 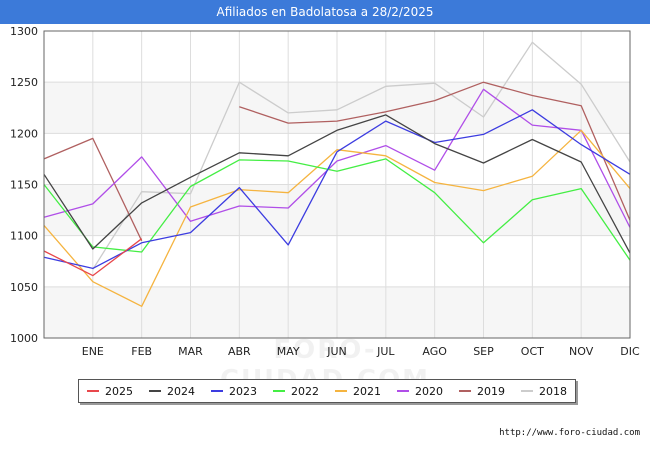 What do you see at coordinates (581, 351) in the screenshot?
I see `x-tick-label: NOV` at bounding box center [581, 351].